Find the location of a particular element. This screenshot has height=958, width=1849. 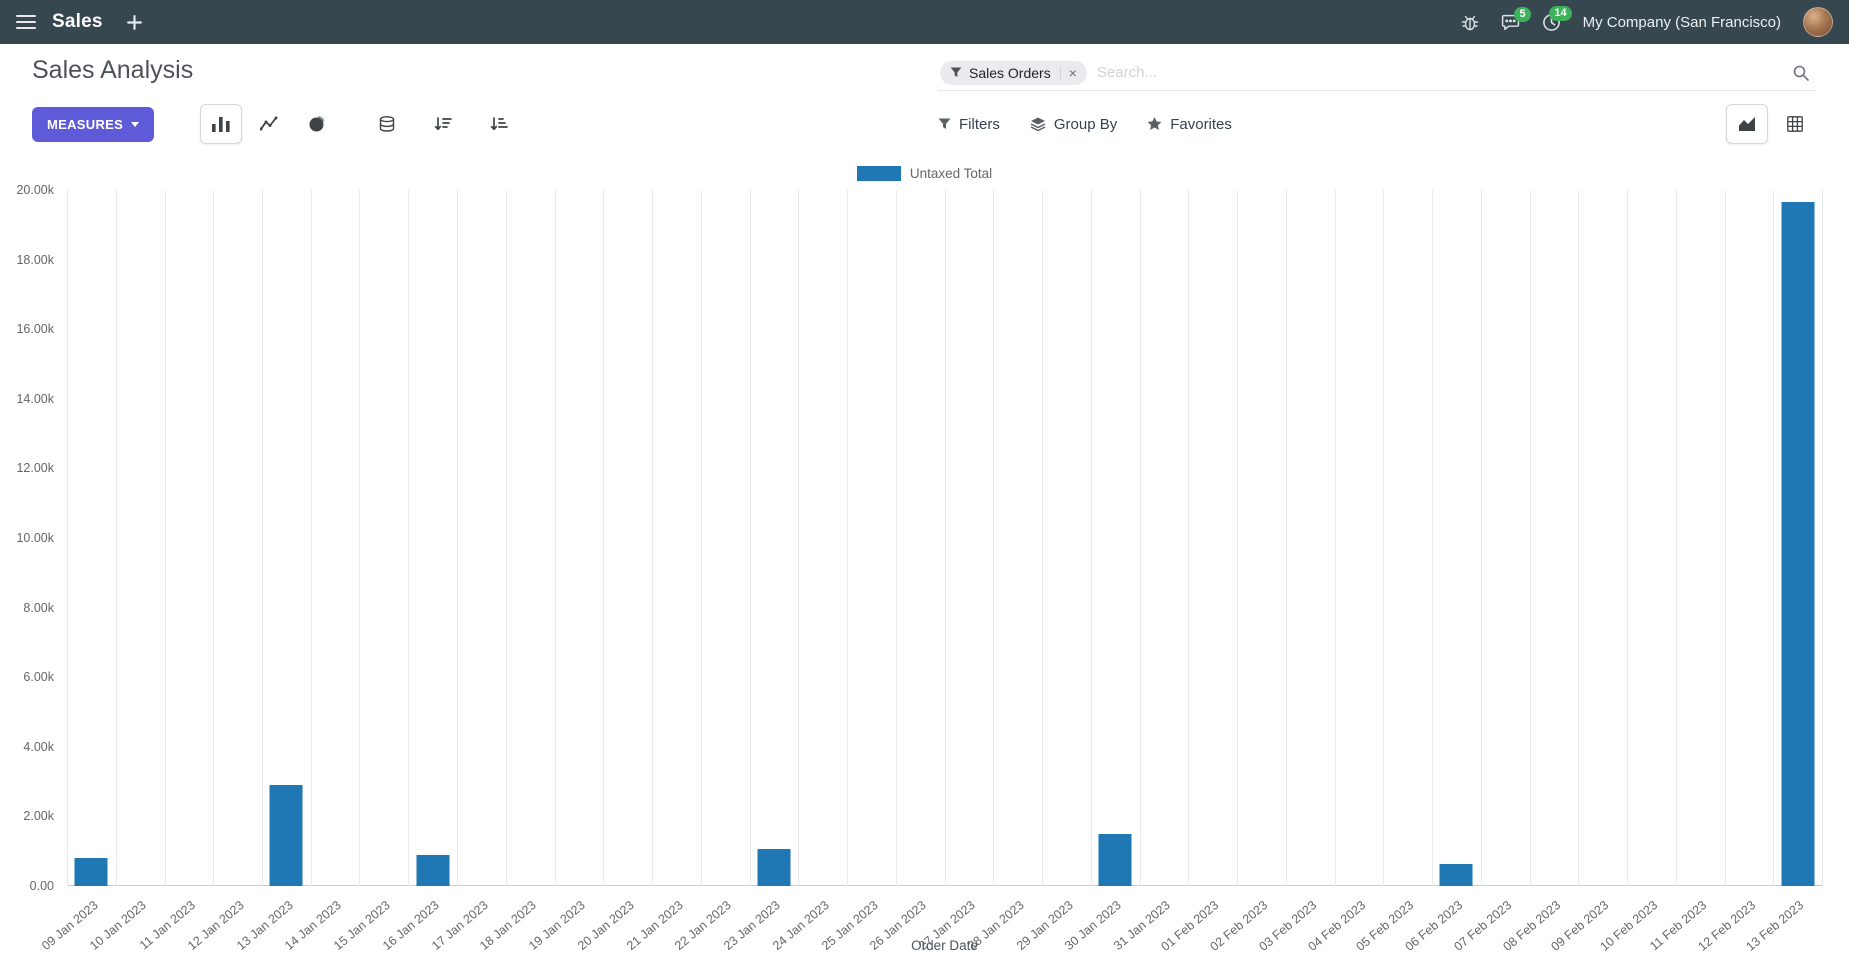

bar-30-jan-2023 is located at coordinates (1115, 859).